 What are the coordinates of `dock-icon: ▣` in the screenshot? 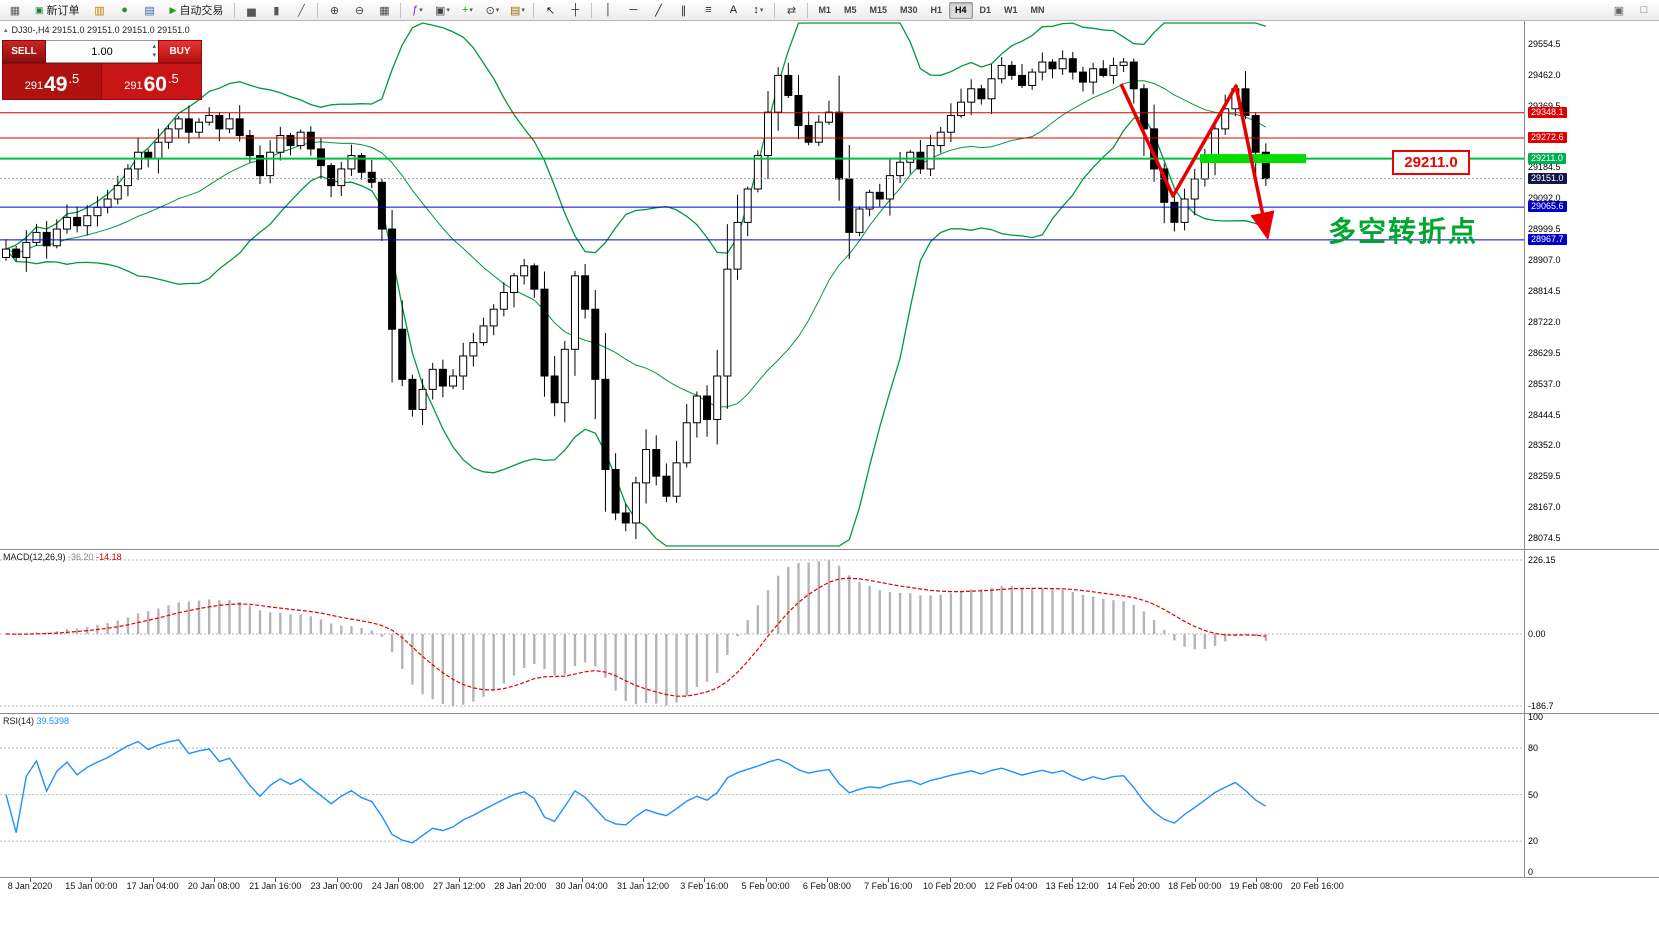 It's located at (1619, 10).